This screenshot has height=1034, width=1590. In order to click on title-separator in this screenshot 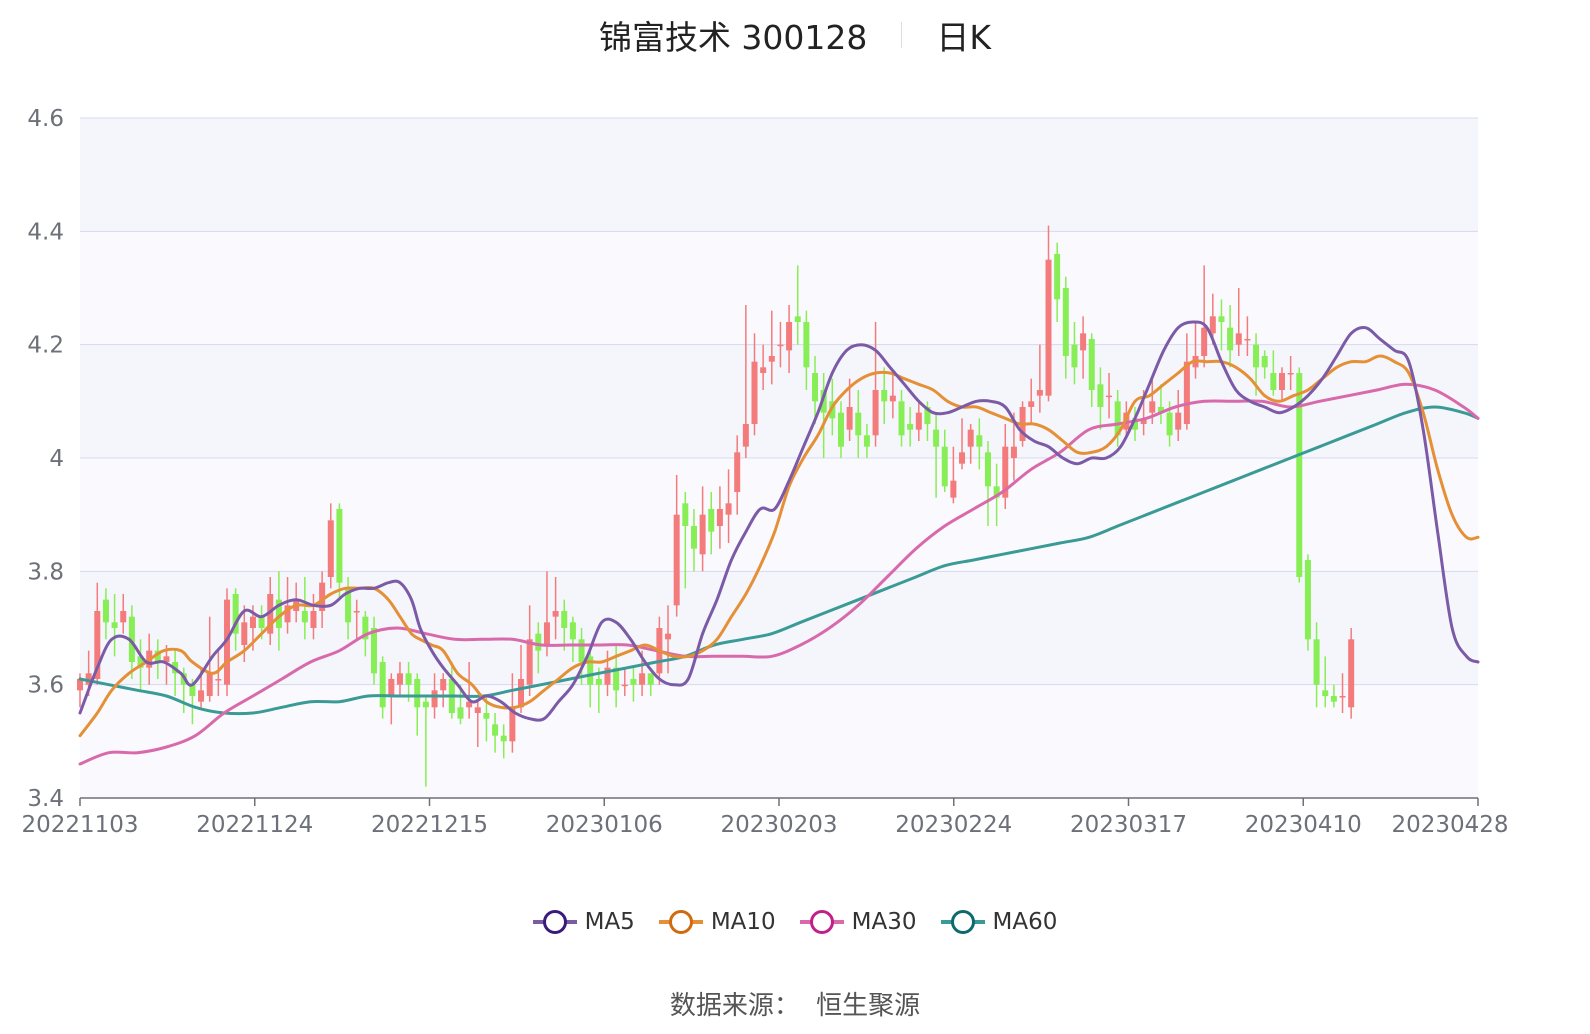, I will do `click(902, 35)`.